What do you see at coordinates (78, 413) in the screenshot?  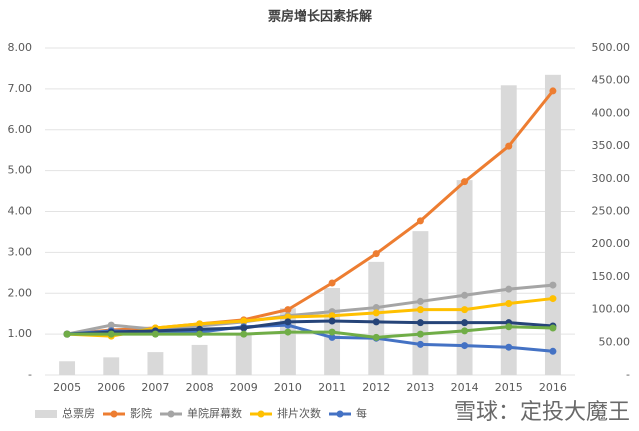 I see `legend-label: 总票房` at bounding box center [78, 413].